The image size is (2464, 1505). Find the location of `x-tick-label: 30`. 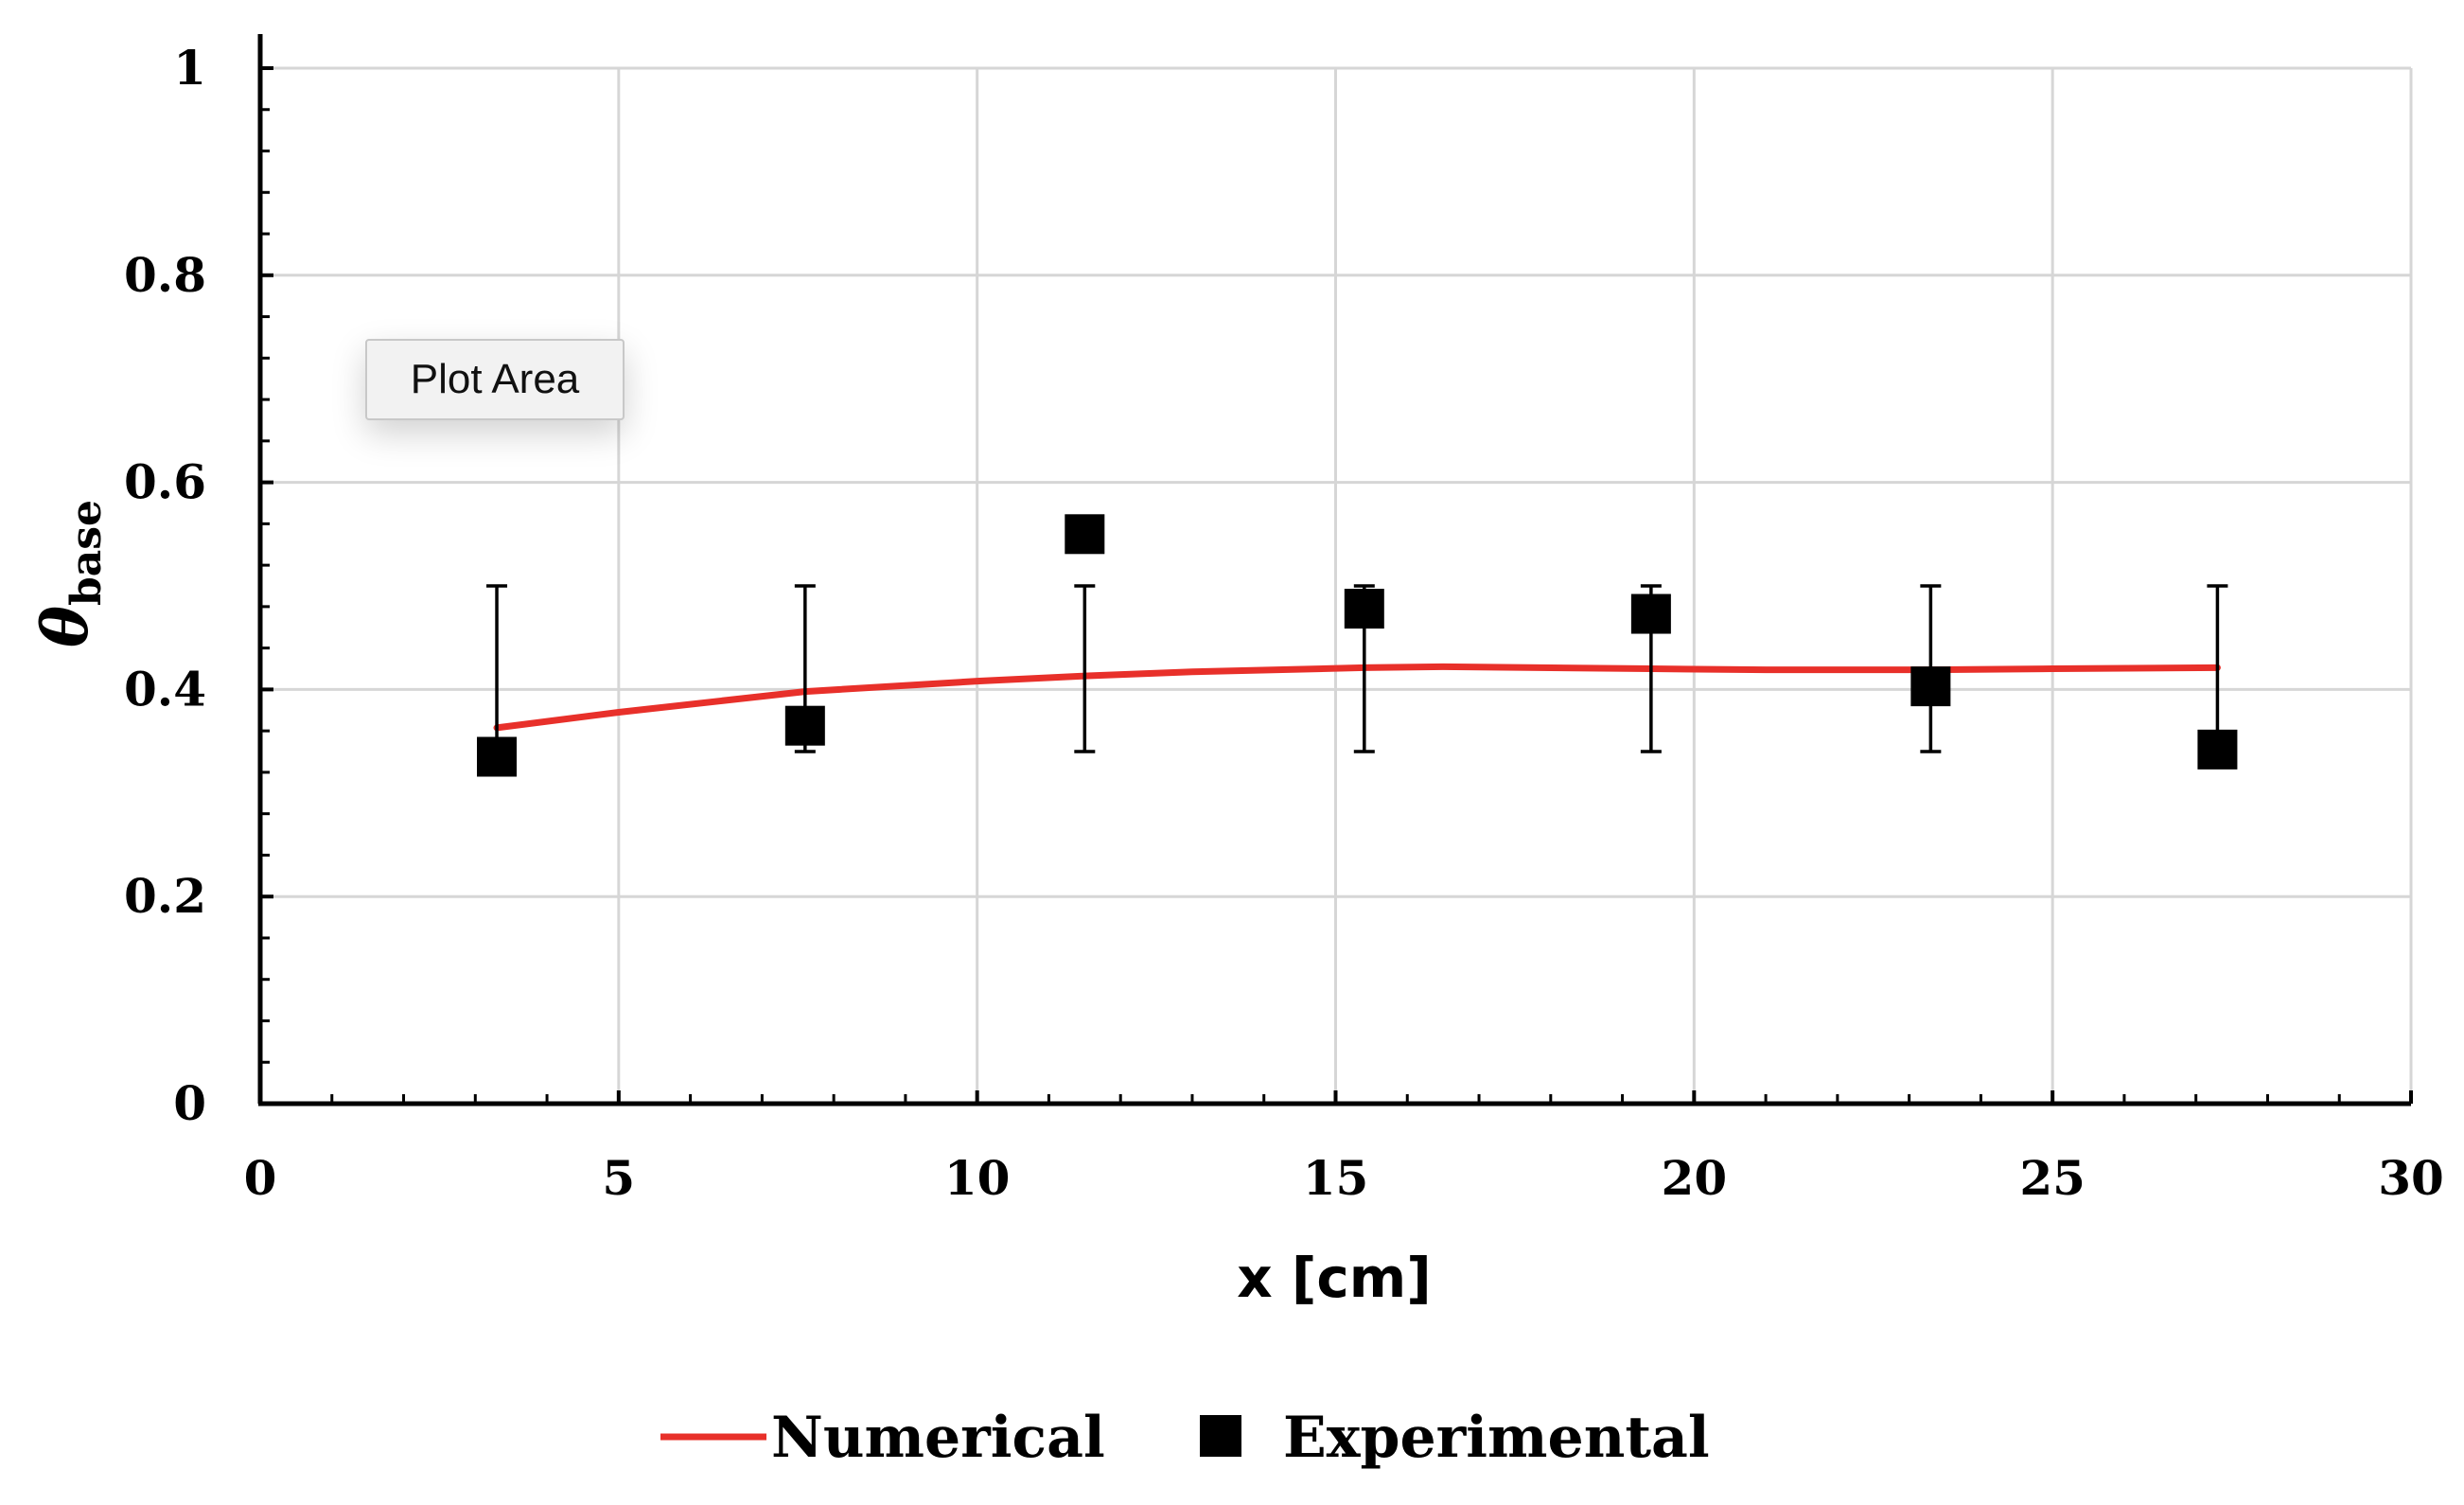

x-tick-label: 30 is located at coordinates (2411, 1178).